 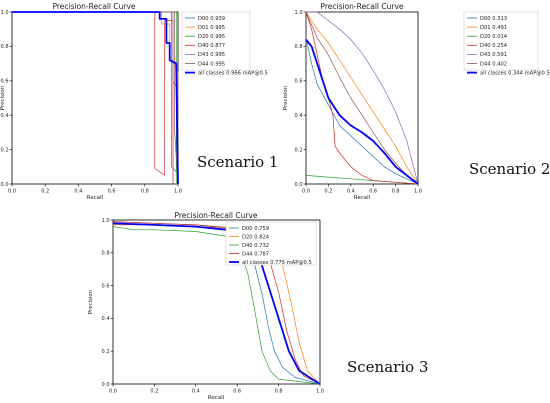 I want to click on legend-entry: all classes 0.344 mAP@0.5, so click(x=515, y=73).